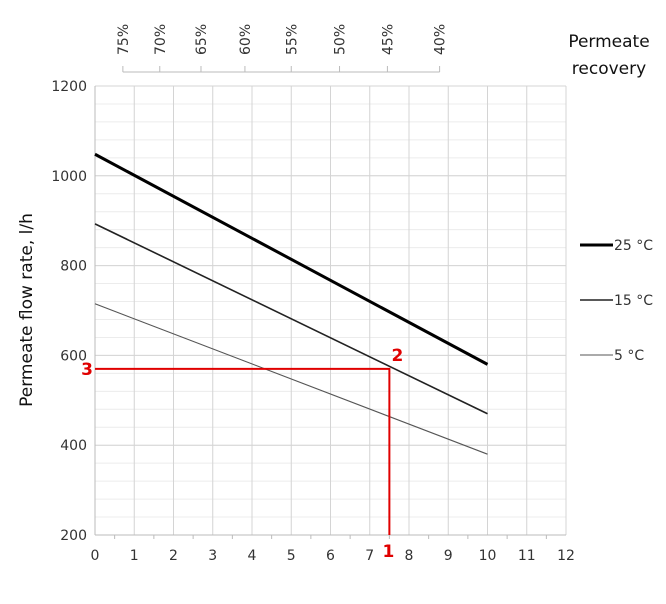  I want to click on legend: 25 °C 15 °C 5 °C, so click(616, 301).